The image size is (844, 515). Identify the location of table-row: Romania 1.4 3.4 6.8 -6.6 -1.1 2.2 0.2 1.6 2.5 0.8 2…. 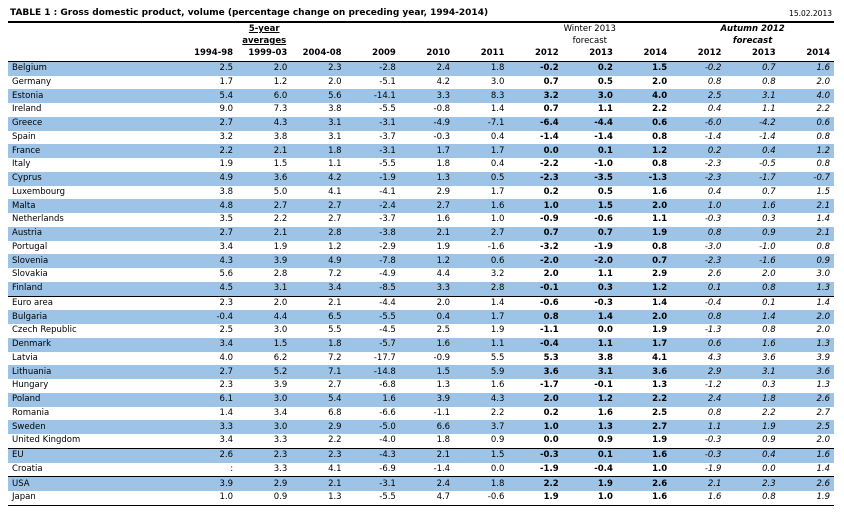
(421, 414).